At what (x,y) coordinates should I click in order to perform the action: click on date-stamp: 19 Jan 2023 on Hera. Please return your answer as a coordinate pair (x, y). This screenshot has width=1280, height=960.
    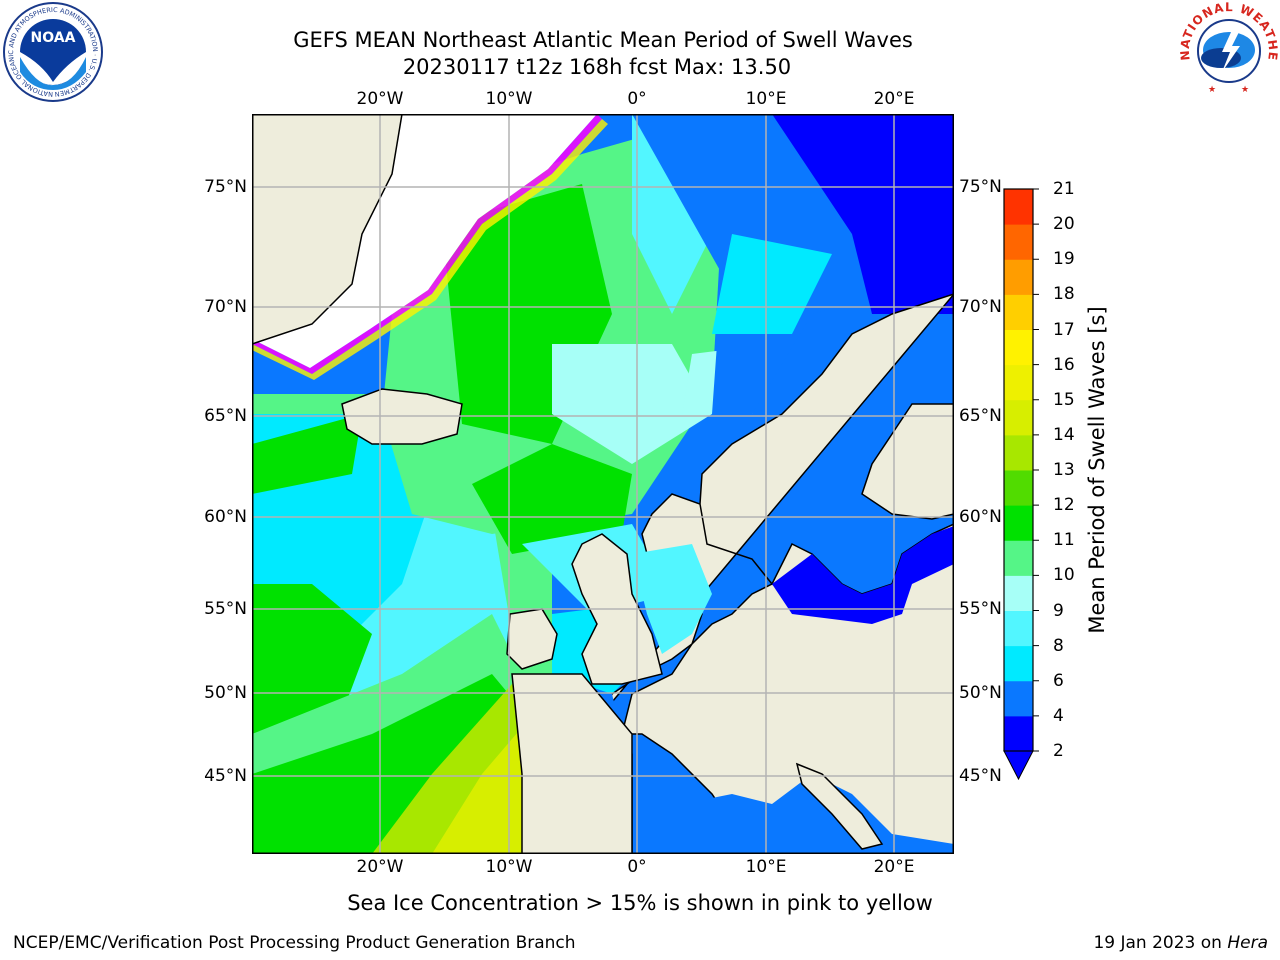
    Looking at the image, I should click on (1180, 943).